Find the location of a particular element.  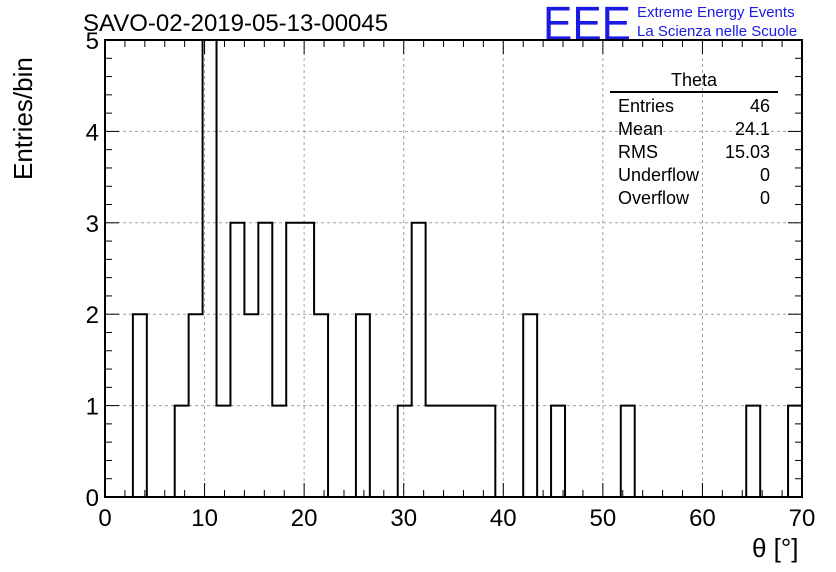

x-axis-label: θ [°] is located at coordinates (775, 548).